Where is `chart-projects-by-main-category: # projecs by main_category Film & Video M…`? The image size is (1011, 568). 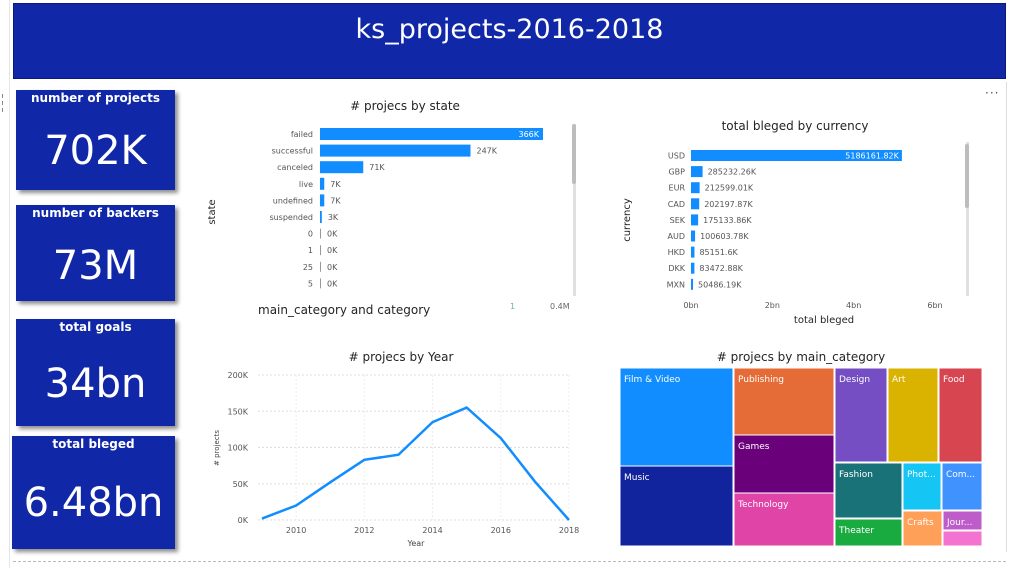
chart-projects-by-main-category: # projecs by main_category Film & Video M… is located at coordinates (800, 447).